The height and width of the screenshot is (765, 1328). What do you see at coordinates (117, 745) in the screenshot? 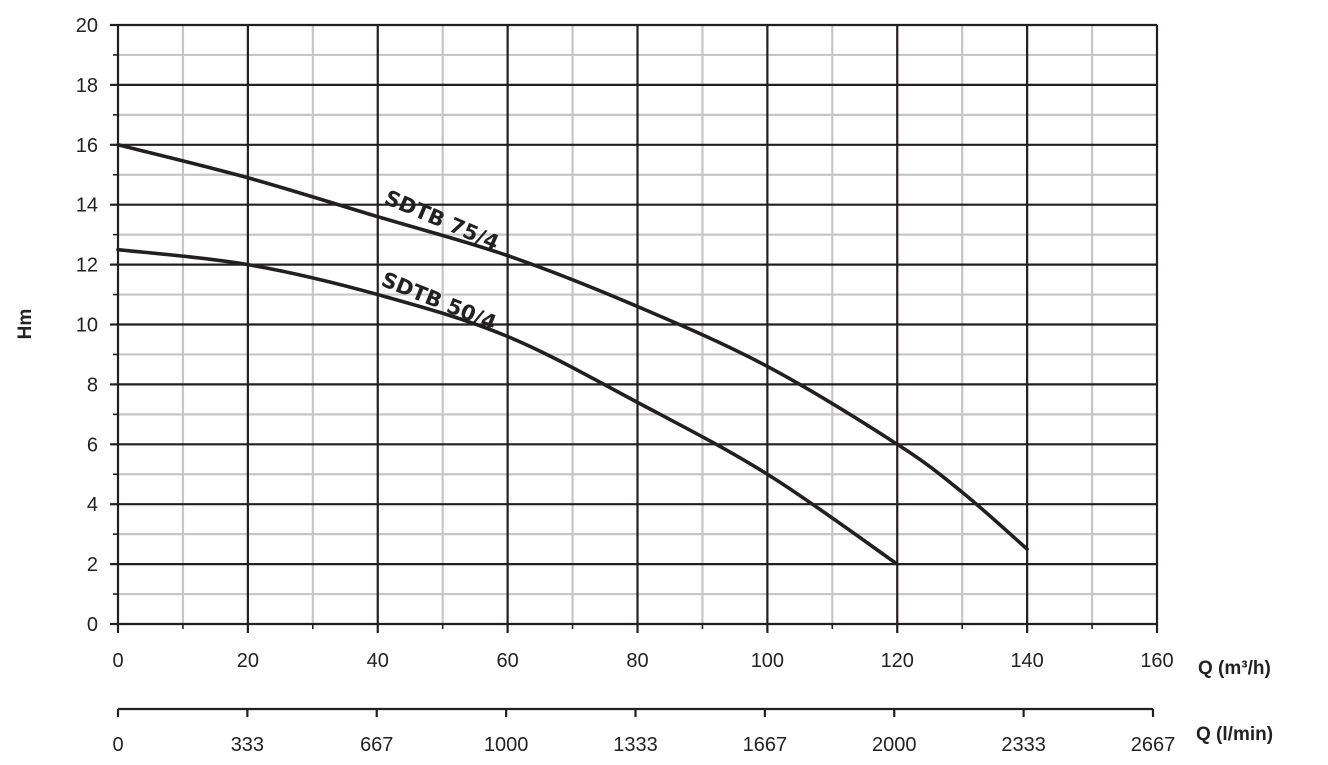
I see `x2-tick-label: 0` at bounding box center [117, 745].